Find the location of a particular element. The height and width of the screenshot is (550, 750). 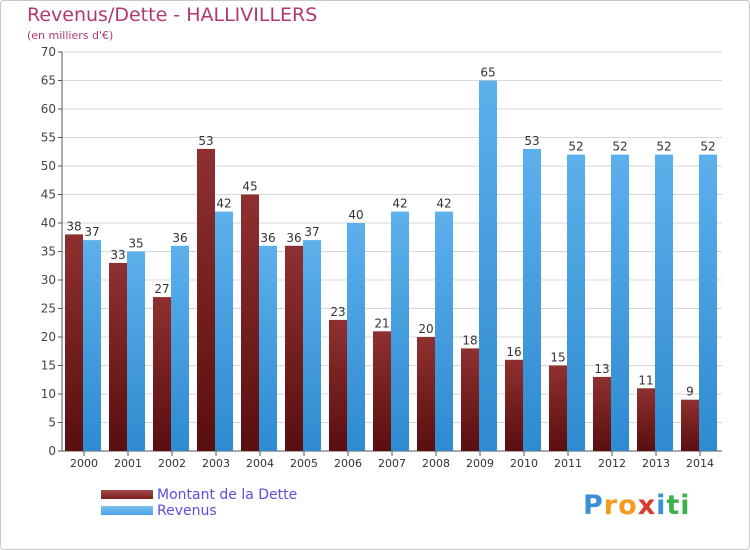

data-label-dette: 9 is located at coordinates (690, 392).